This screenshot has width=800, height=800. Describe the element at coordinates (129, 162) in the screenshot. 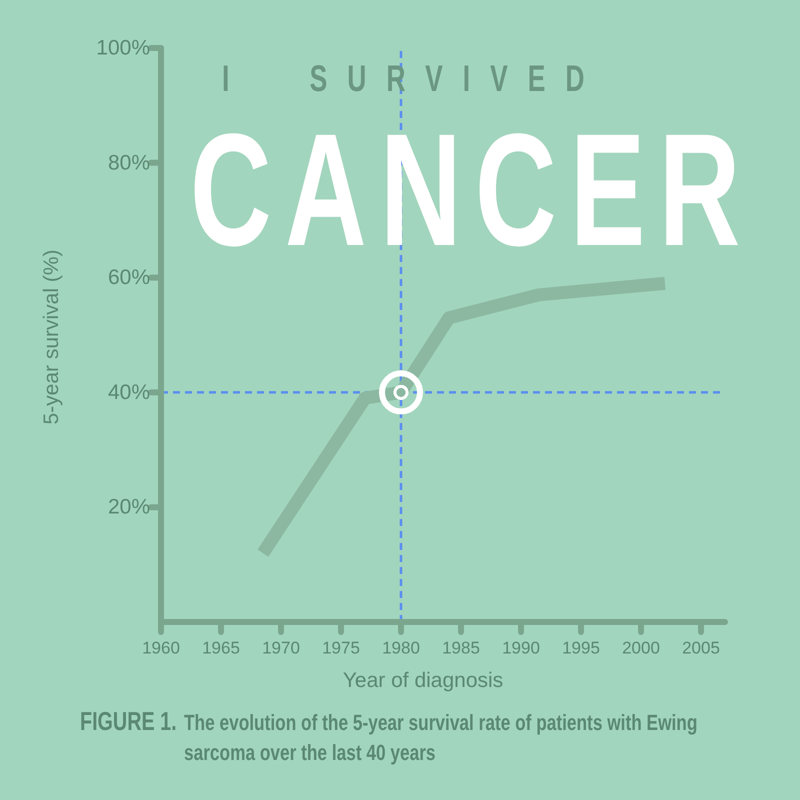

I see `y-tick-label: 80%` at that location.